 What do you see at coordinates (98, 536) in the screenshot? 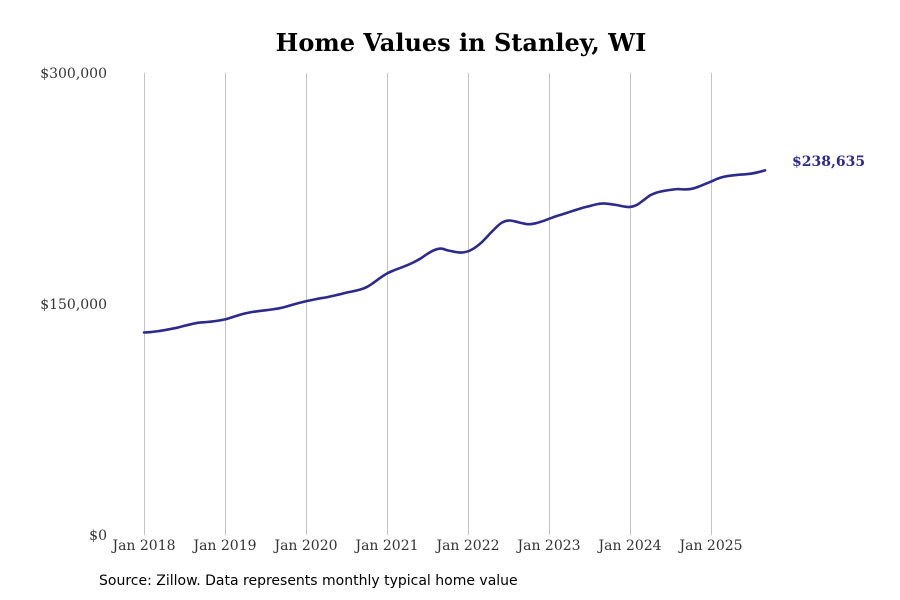
I see `y-tick-label: $0` at bounding box center [98, 536].